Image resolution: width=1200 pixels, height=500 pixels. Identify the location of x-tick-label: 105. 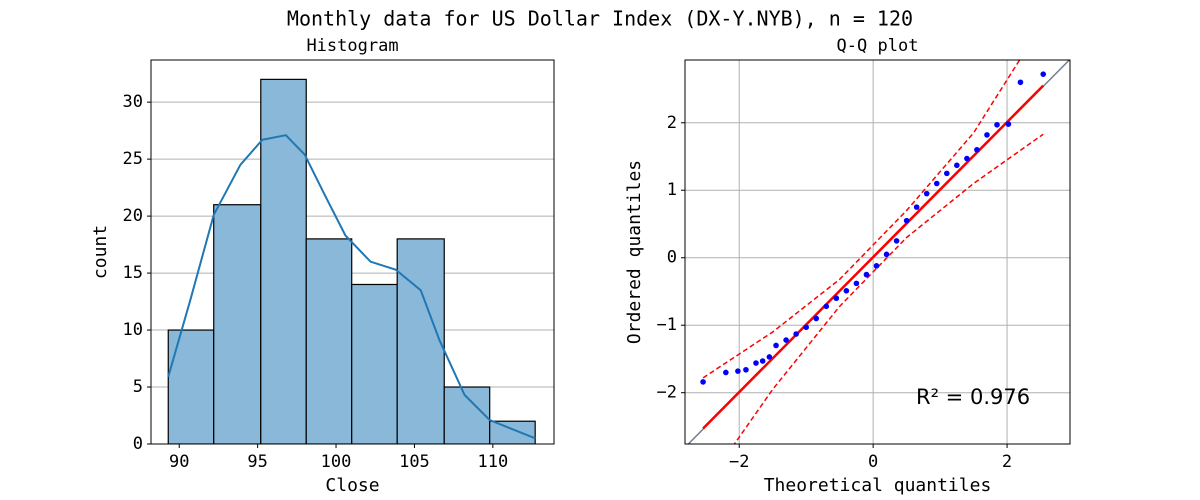
(414, 462).